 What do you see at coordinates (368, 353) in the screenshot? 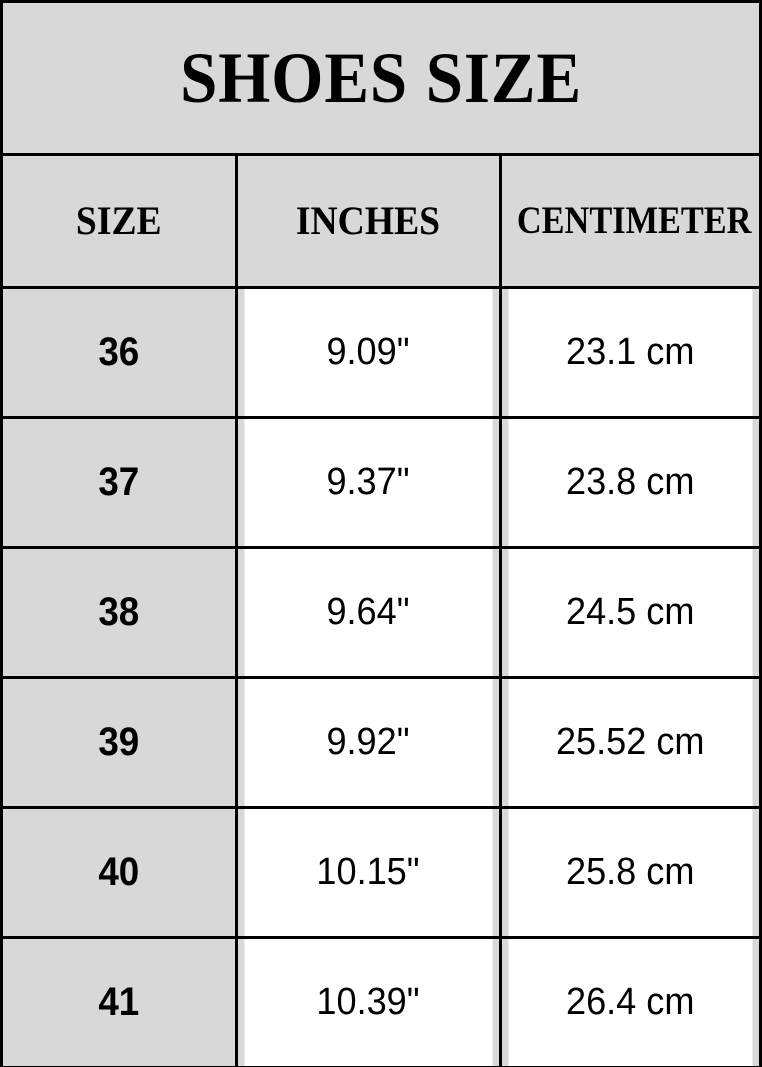
I see `cell-inches: 9.09"` at bounding box center [368, 353].